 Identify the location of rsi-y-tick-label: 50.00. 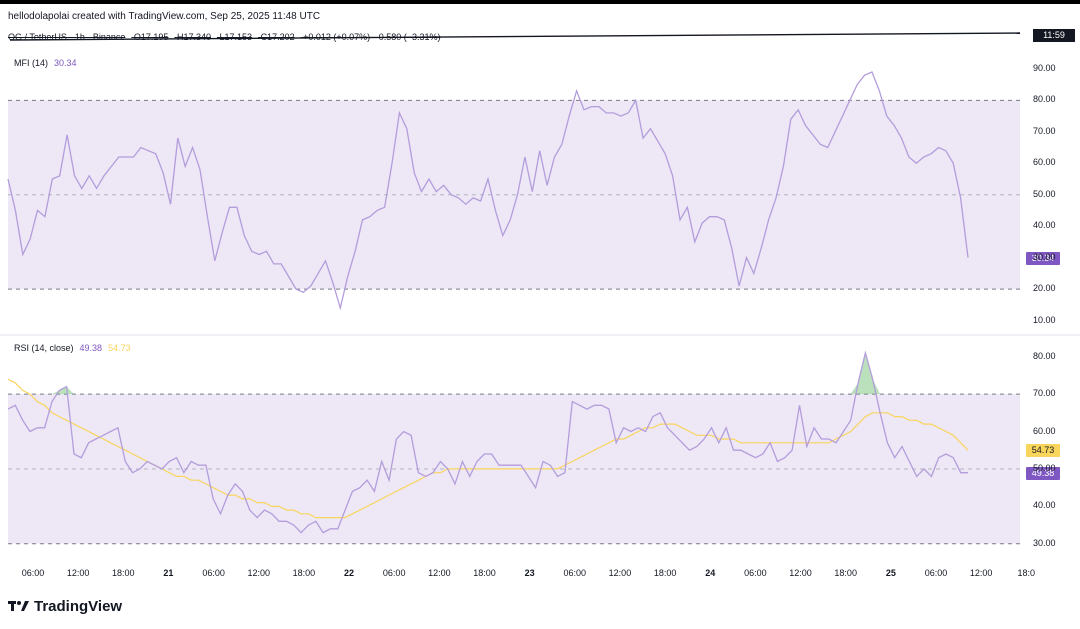
(1044, 467).